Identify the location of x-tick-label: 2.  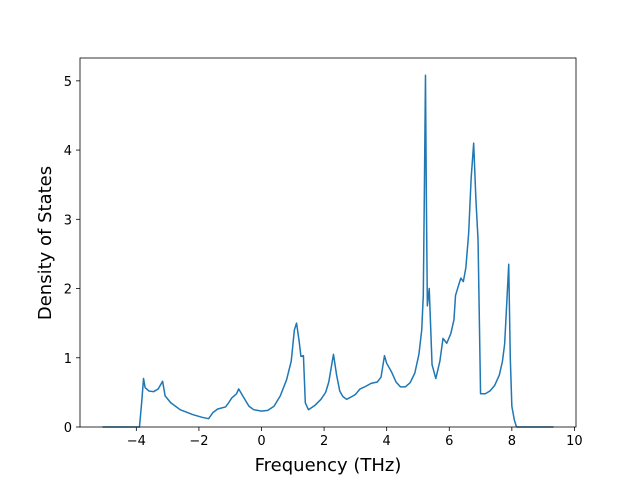
(324, 441).